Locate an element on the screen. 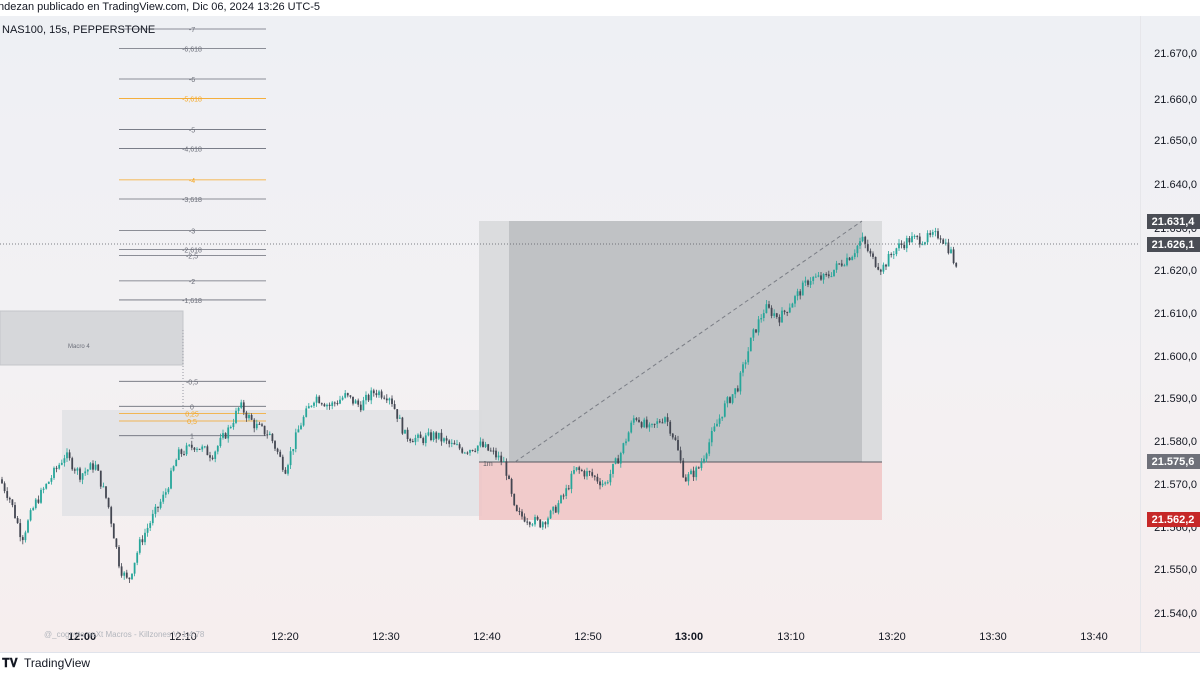  position-stop-zone is located at coordinates (680, 491).